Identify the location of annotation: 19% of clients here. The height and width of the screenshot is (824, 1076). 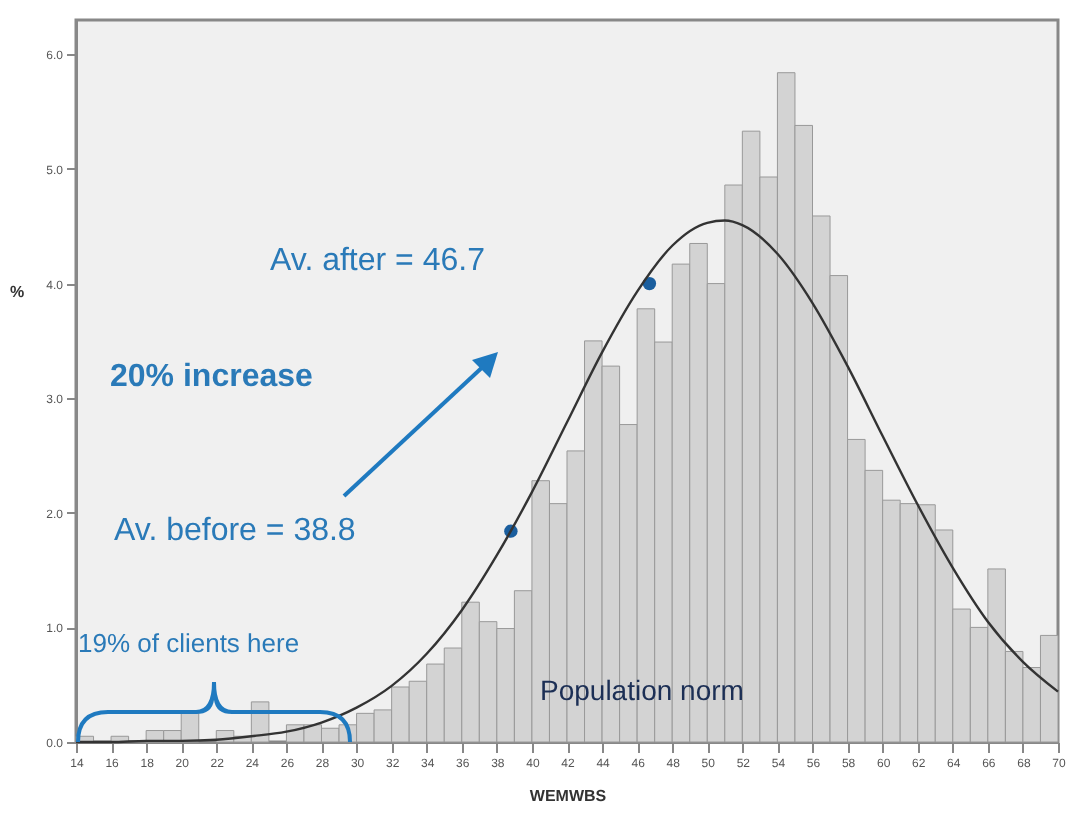
(189, 643).